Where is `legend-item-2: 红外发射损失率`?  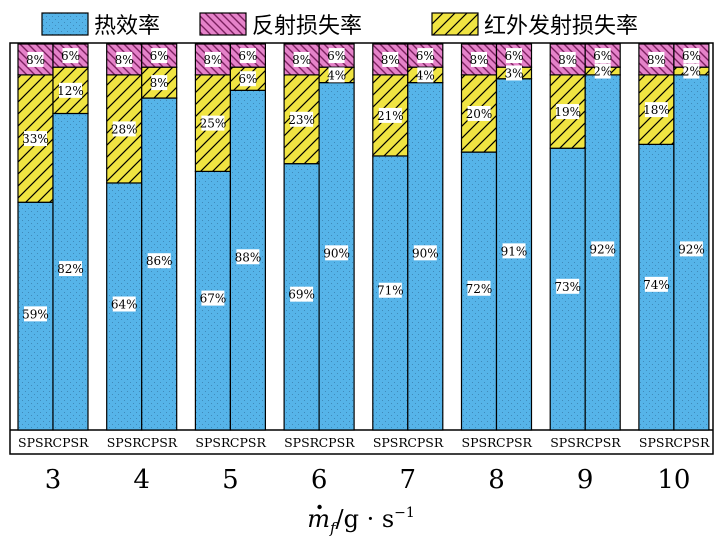 legend-item-2: 红外发射损失率 is located at coordinates (534, 25).